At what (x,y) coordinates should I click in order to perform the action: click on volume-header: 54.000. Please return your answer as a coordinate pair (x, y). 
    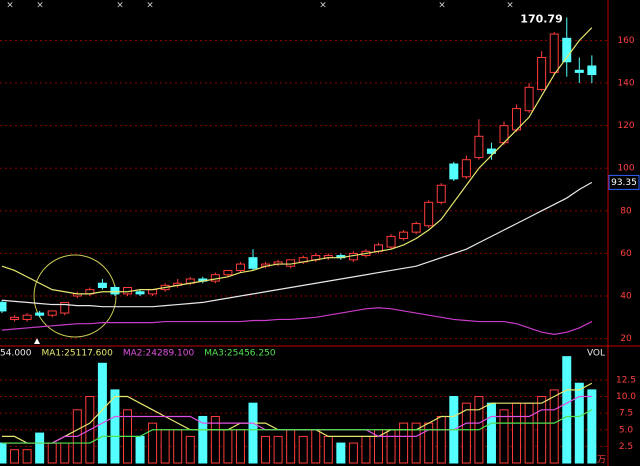
    Looking at the image, I should click on (16, 354).